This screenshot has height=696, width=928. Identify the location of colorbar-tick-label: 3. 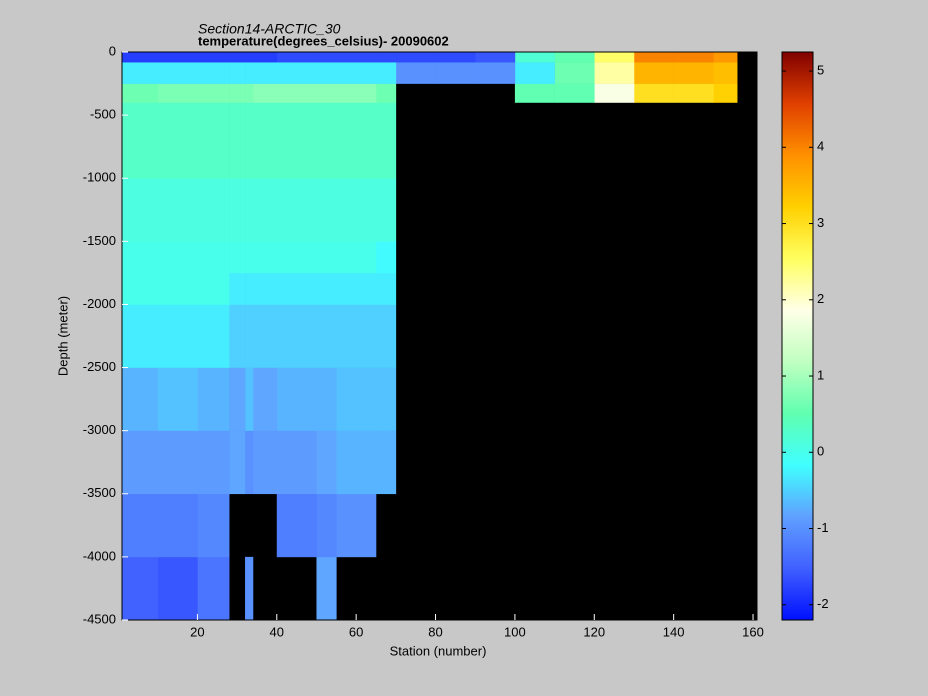
(820, 222).